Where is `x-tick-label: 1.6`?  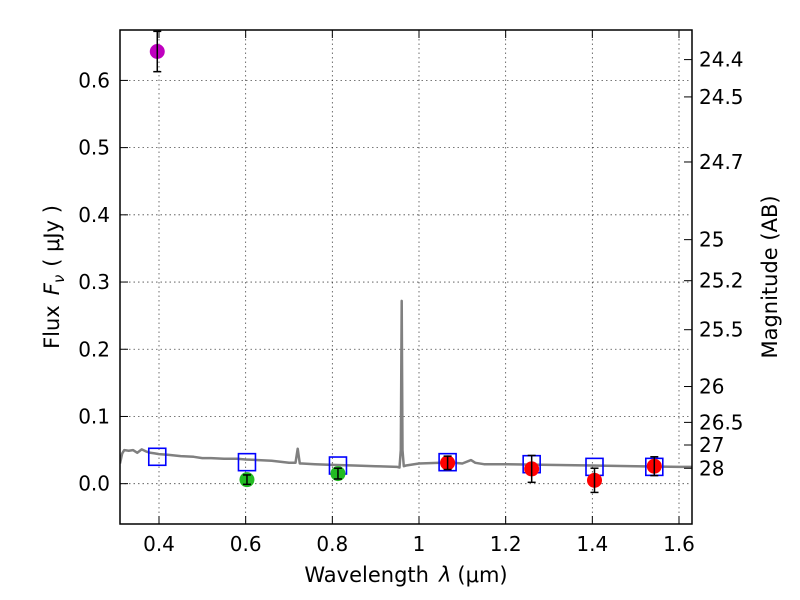 x-tick-label: 1.6 is located at coordinates (679, 544).